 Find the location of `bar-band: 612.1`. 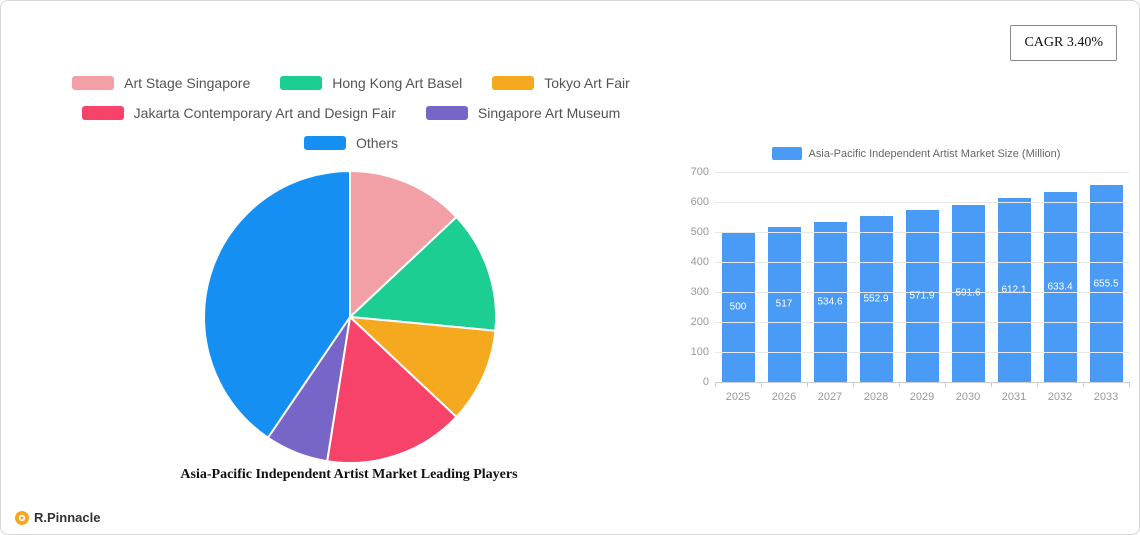

bar-band: 612.1 is located at coordinates (1014, 277).